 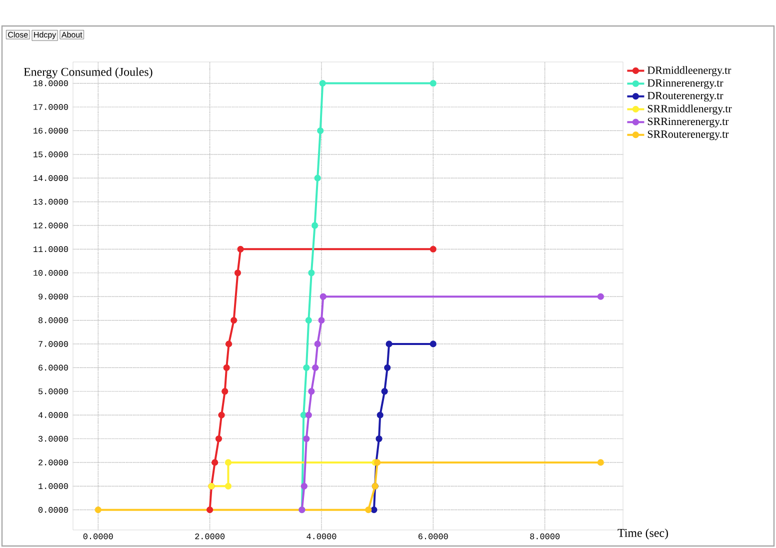 What do you see at coordinates (686, 84) in the screenshot?
I see `legend-label: DRinnerenergy.tr` at bounding box center [686, 84].